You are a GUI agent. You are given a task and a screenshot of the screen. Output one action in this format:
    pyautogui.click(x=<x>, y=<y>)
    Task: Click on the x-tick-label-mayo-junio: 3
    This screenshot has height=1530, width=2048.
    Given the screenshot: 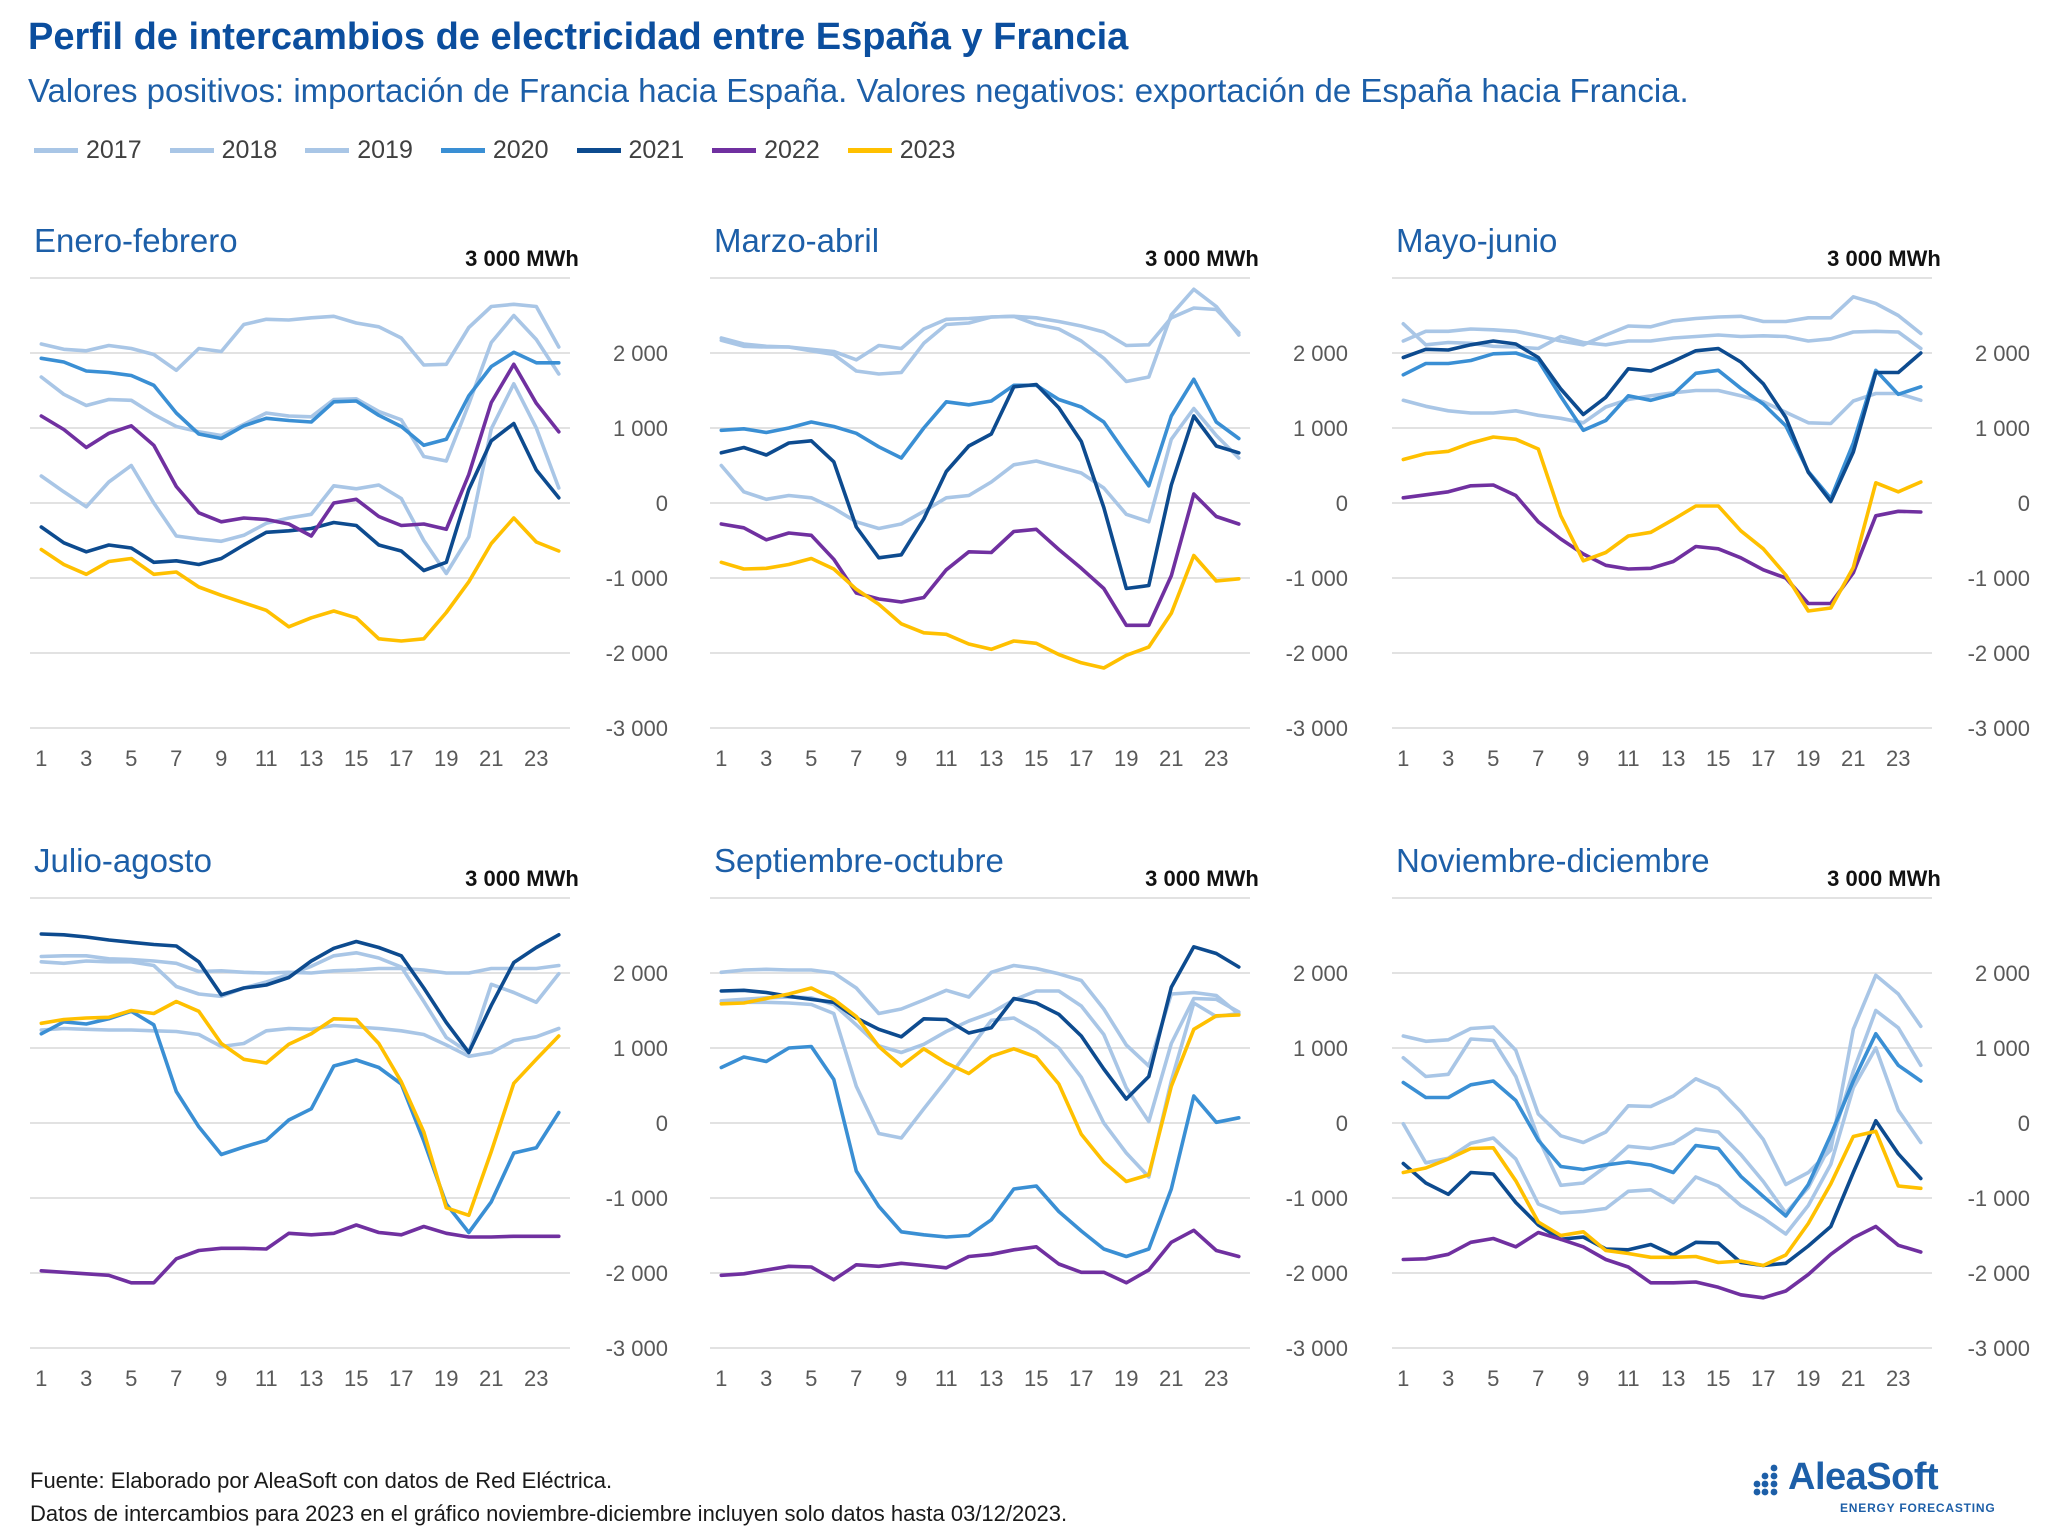 What is the action you would take?
    pyautogui.click(x=1448, y=758)
    